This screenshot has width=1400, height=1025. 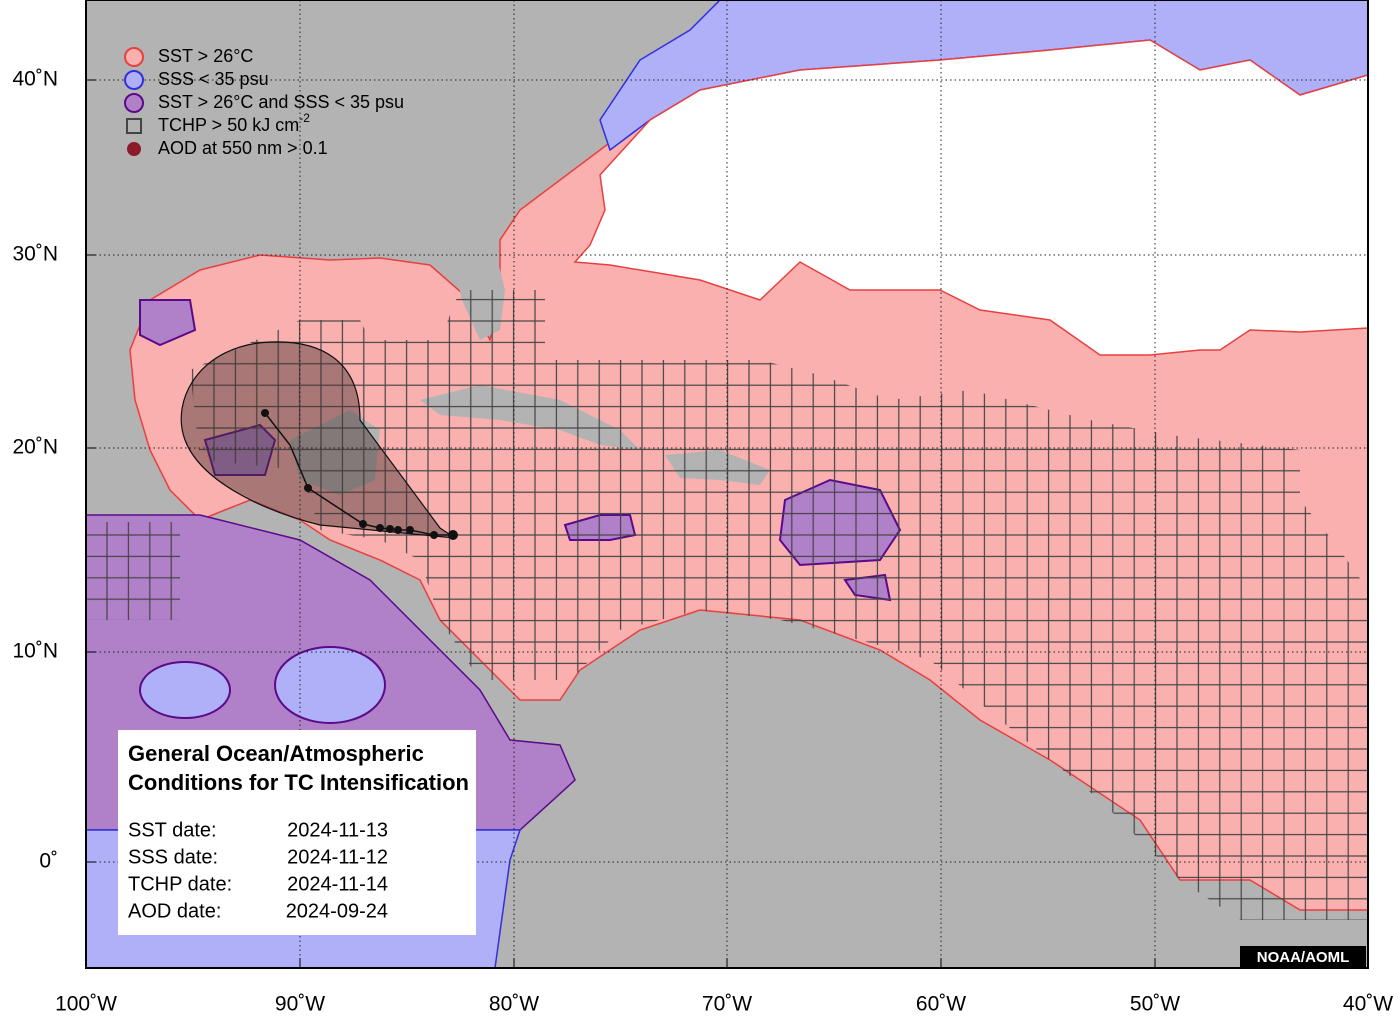 What do you see at coordinates (1155, 1004) in the screenshot?
I see `longitude-label: 50˚W` at bounding box center [1155, 1004].